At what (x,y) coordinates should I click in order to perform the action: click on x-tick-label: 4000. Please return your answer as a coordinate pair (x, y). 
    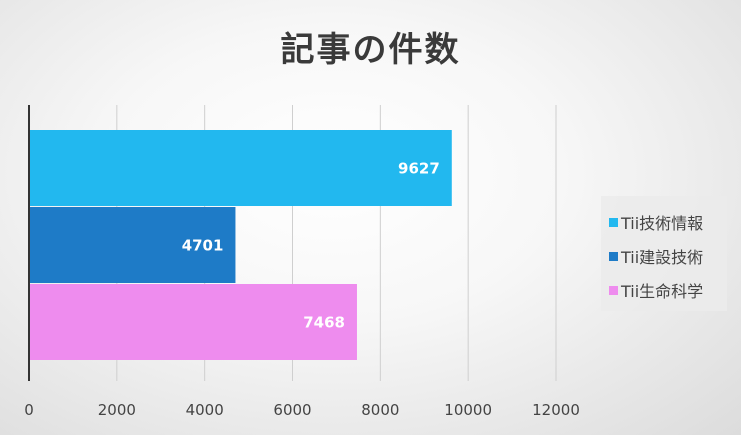
    Looking at the image, I should click on (205, 410).